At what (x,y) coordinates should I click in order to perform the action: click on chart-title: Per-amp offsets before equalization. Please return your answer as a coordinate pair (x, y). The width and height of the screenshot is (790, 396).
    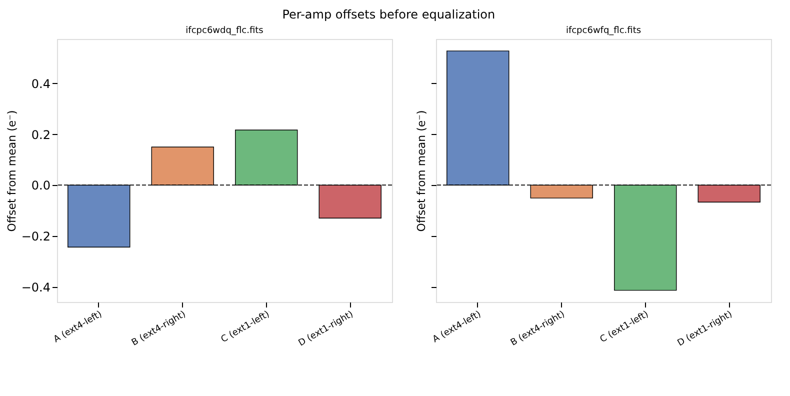
    Looking at the image, I should click on (389, 15).